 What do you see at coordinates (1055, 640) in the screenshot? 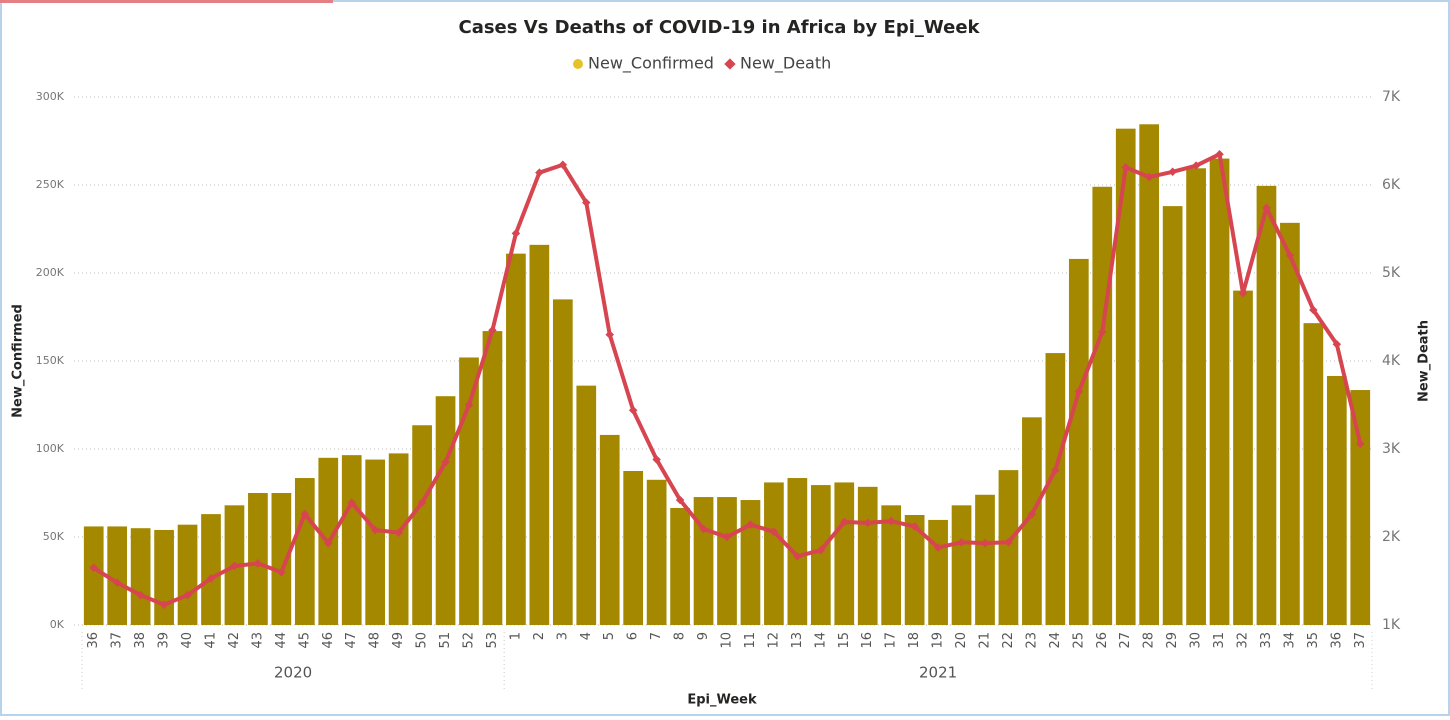
I see `x-tick-label: 24` at bounding box center [1055, 640].